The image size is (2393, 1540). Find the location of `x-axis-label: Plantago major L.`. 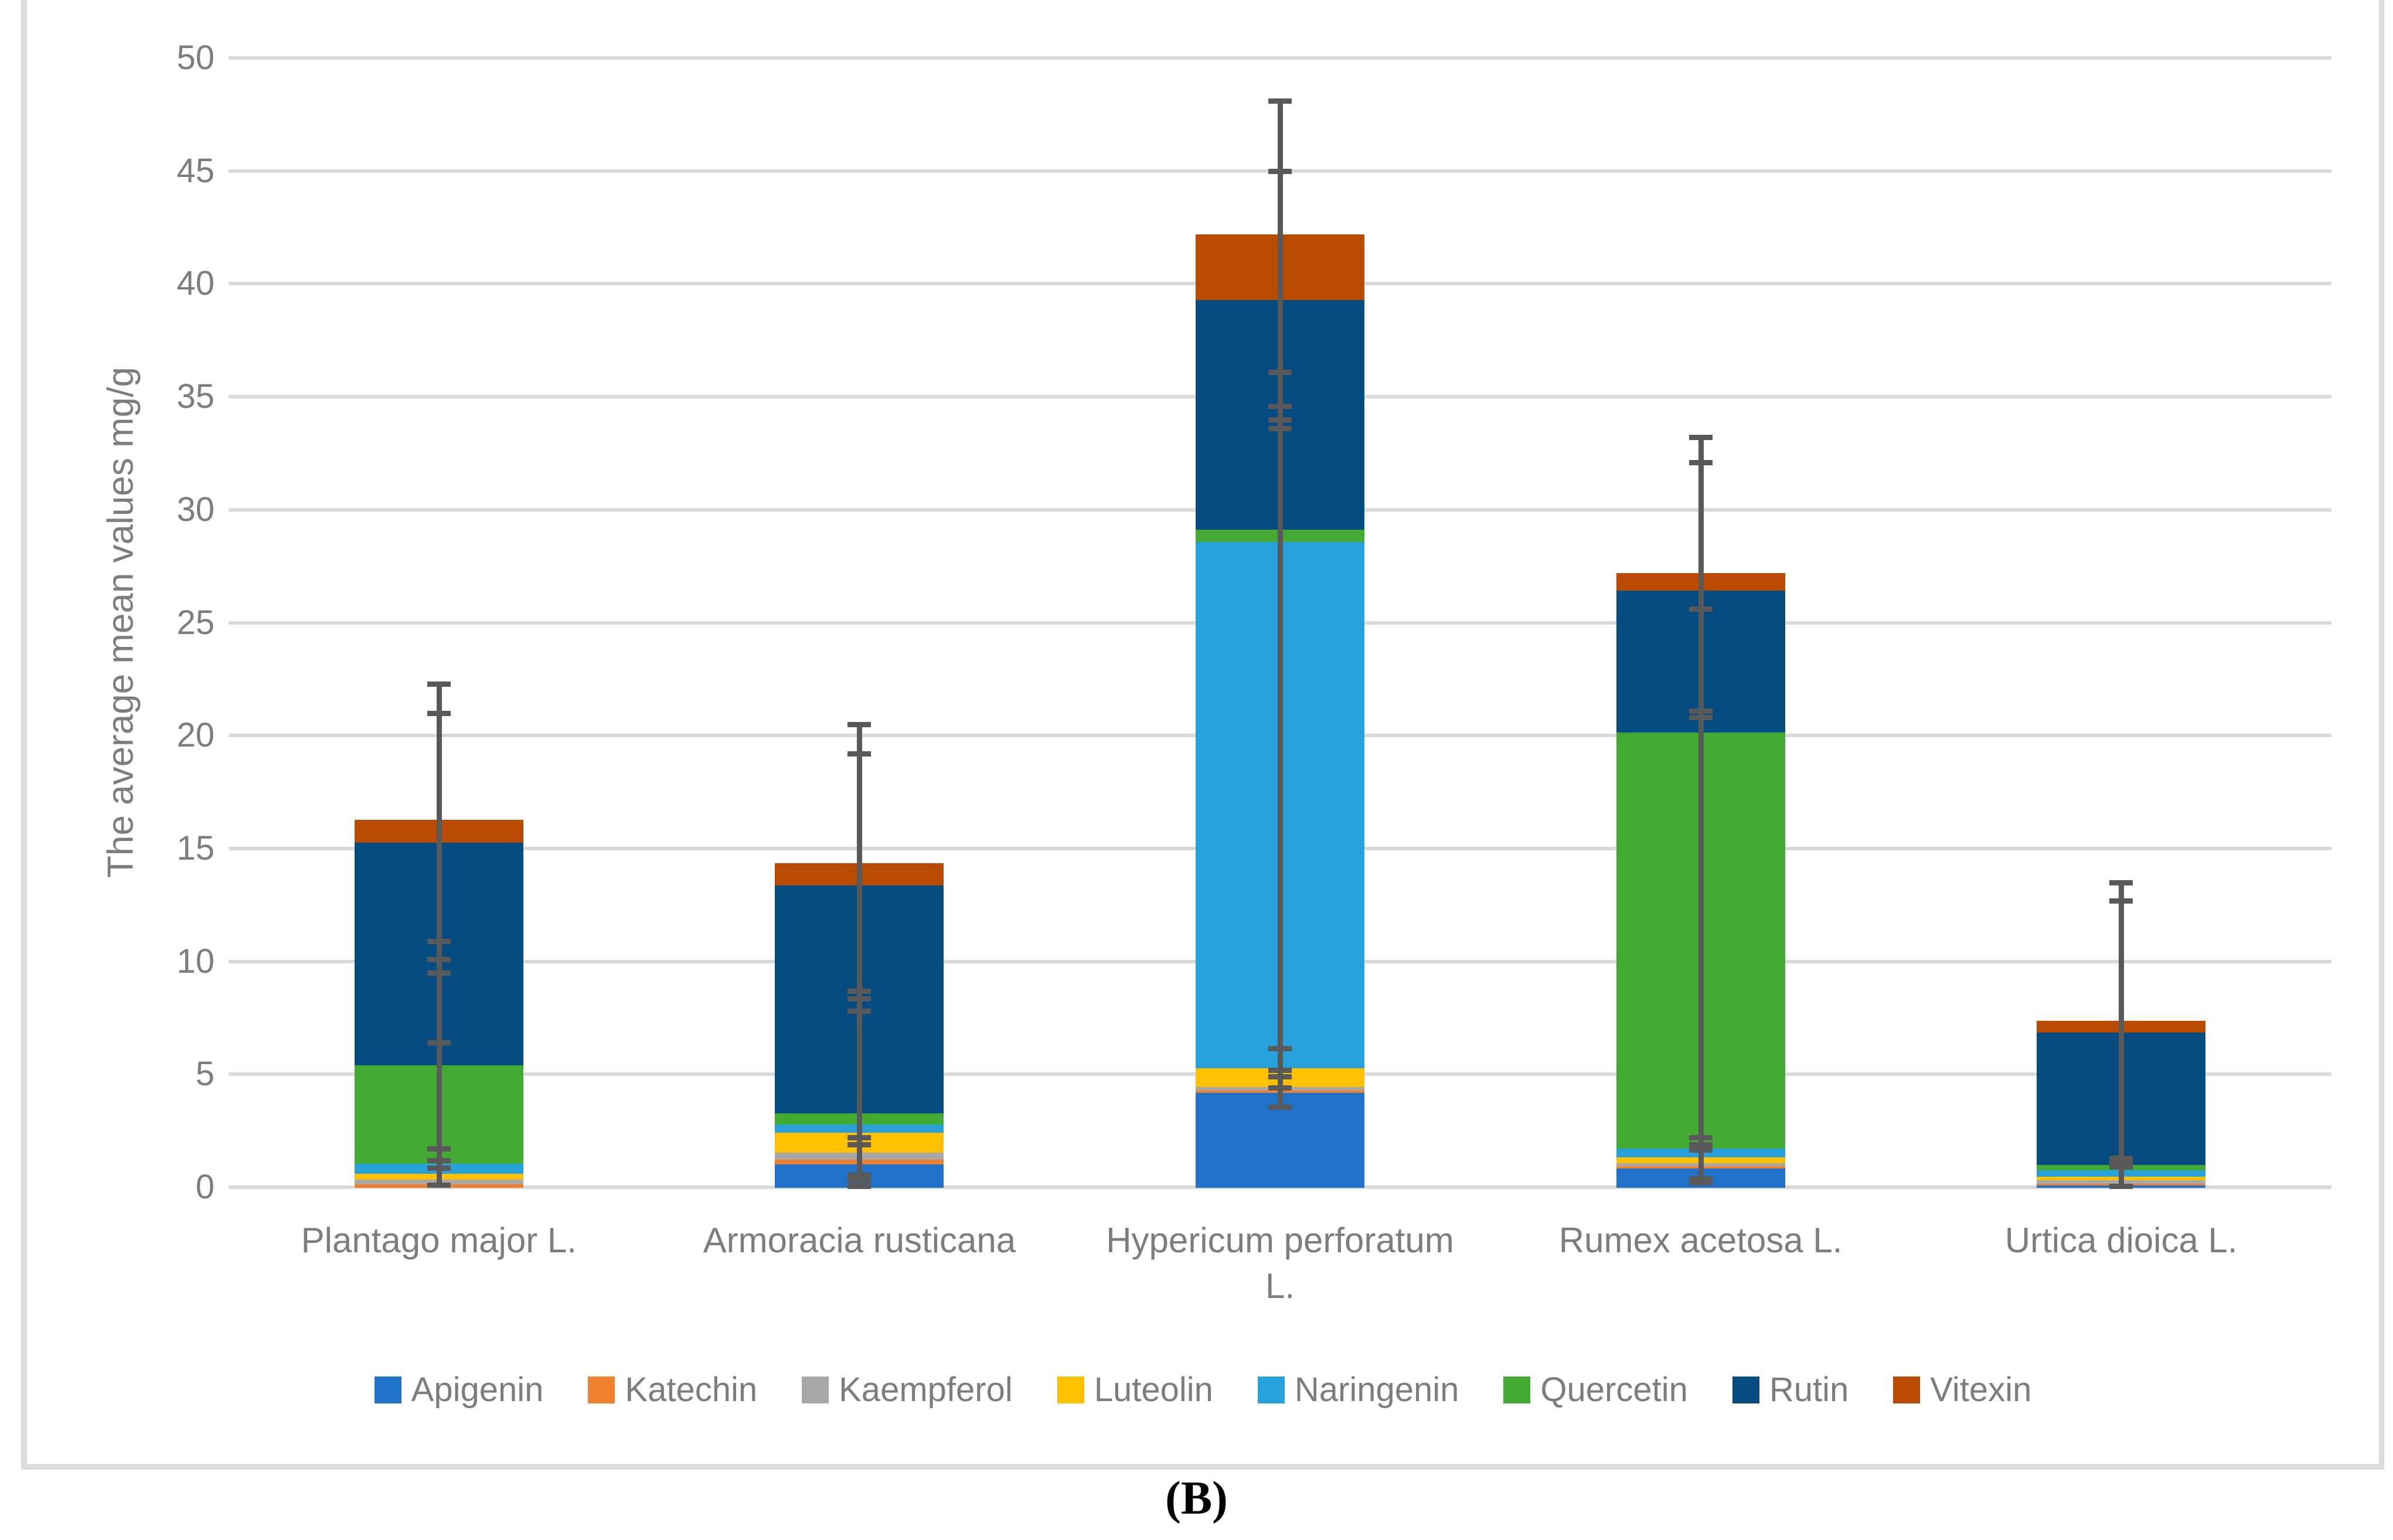

x-axis-label: Plantago major L. is located at coordinates (439, 1240).